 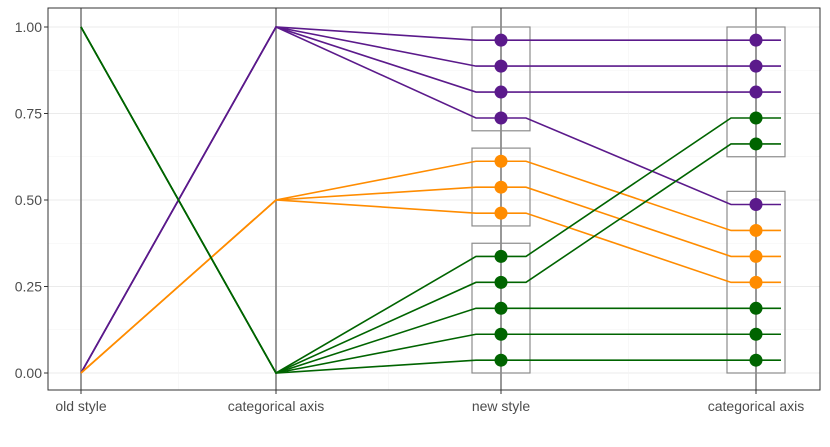 I want to click on y-tick-label: 0.00, so click(x=28, y=373).